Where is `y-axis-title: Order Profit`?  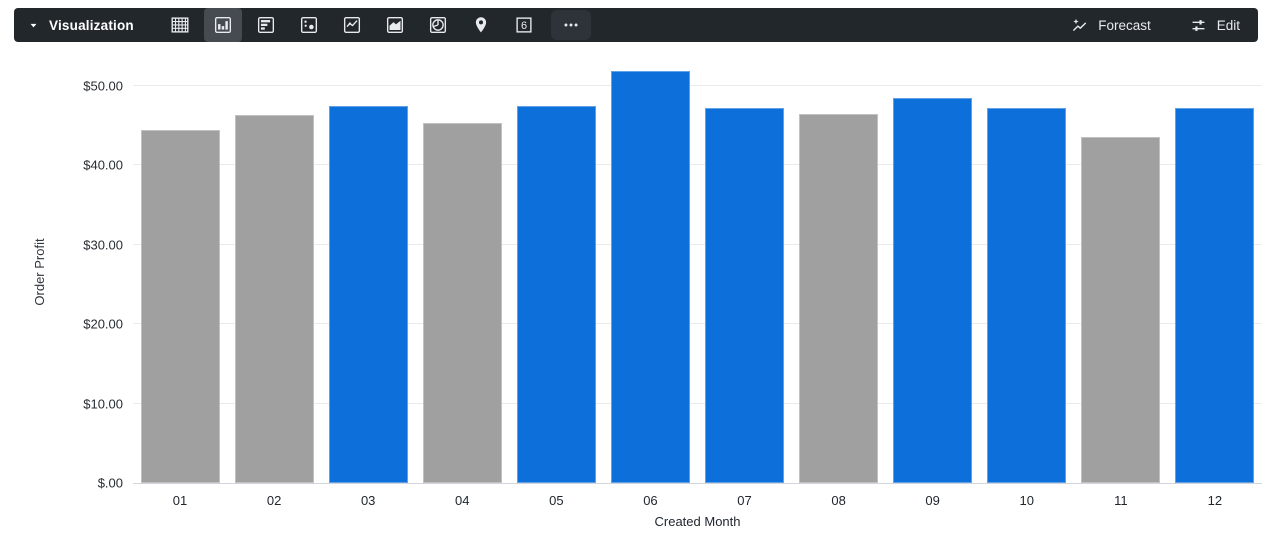 y-axis-title: Order Profit is located at coordinates (39, 271).